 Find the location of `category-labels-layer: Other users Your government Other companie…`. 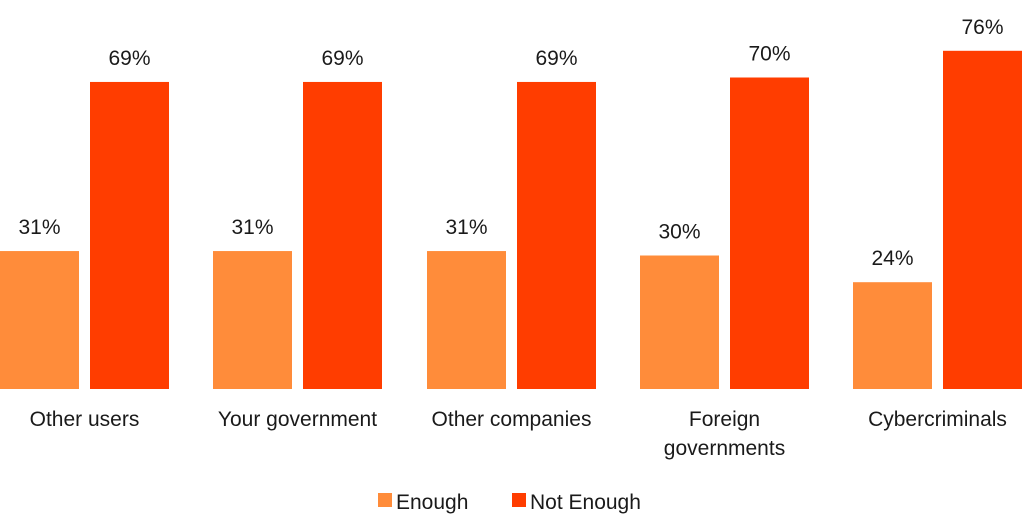

category-labels-layer: Other users Your government Other companie… is located at coordinates (518, 434).